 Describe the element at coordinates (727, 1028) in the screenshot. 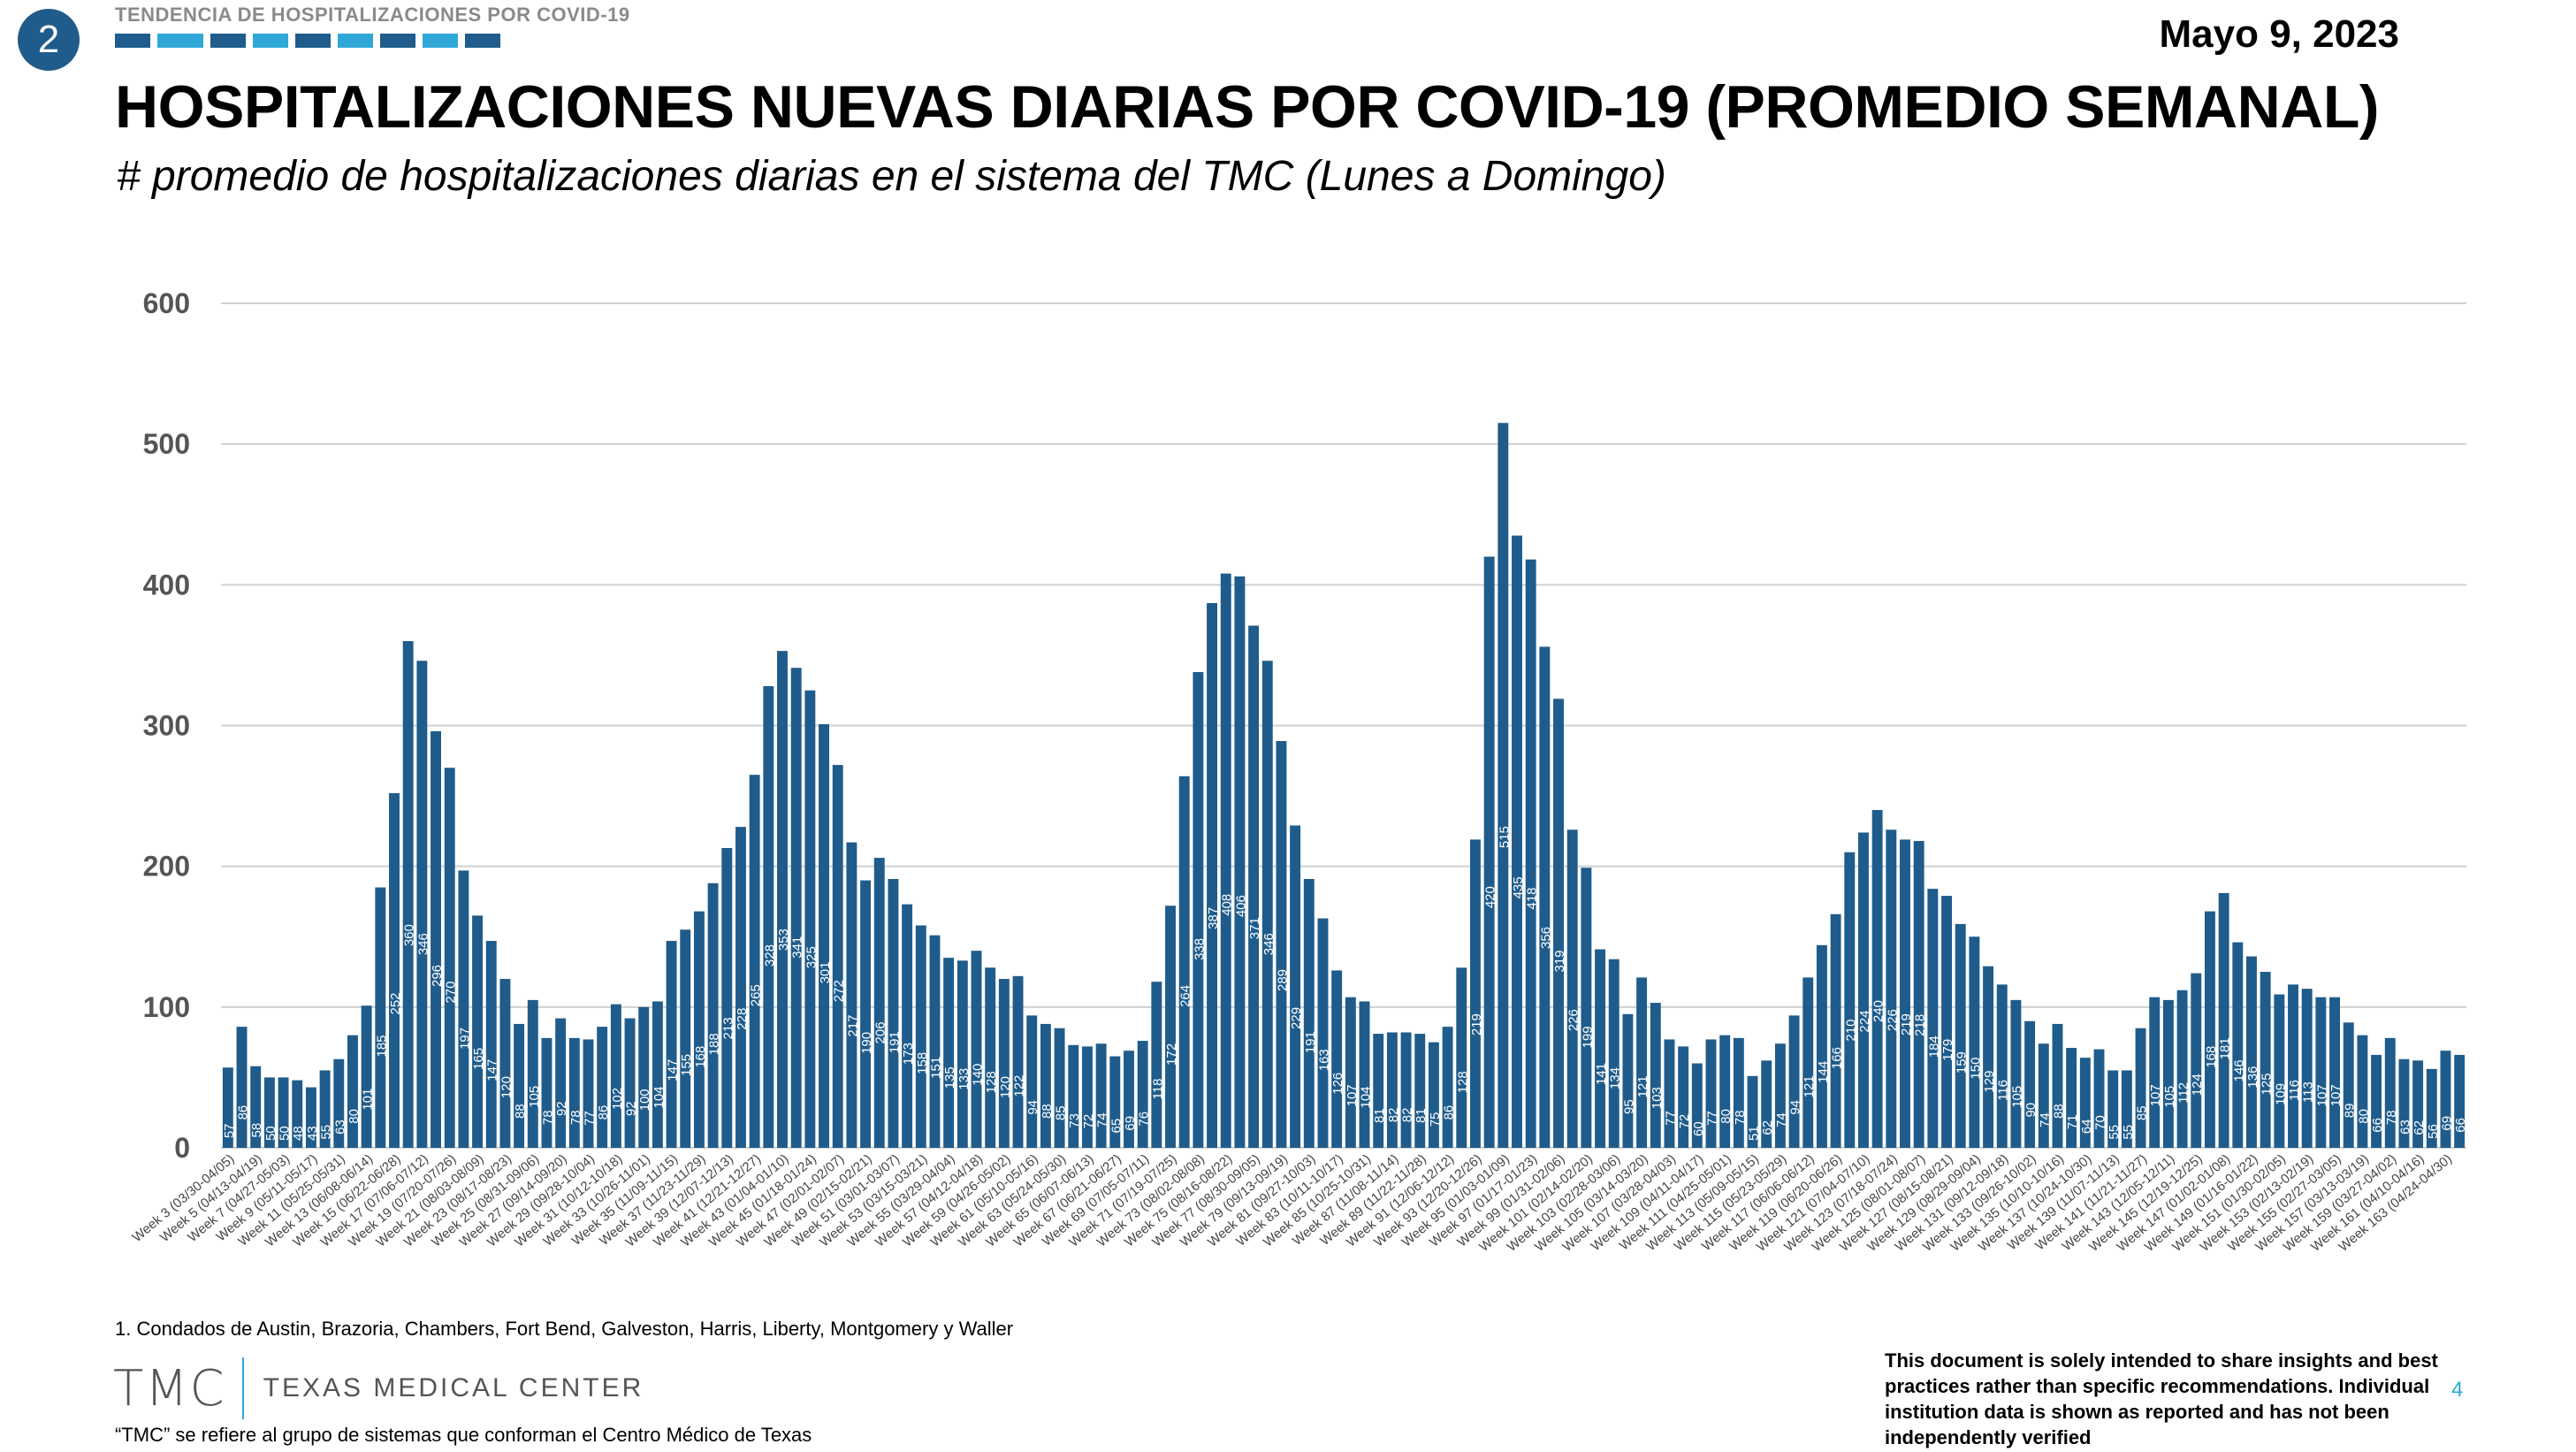

I see `data-label: 213` at that location.